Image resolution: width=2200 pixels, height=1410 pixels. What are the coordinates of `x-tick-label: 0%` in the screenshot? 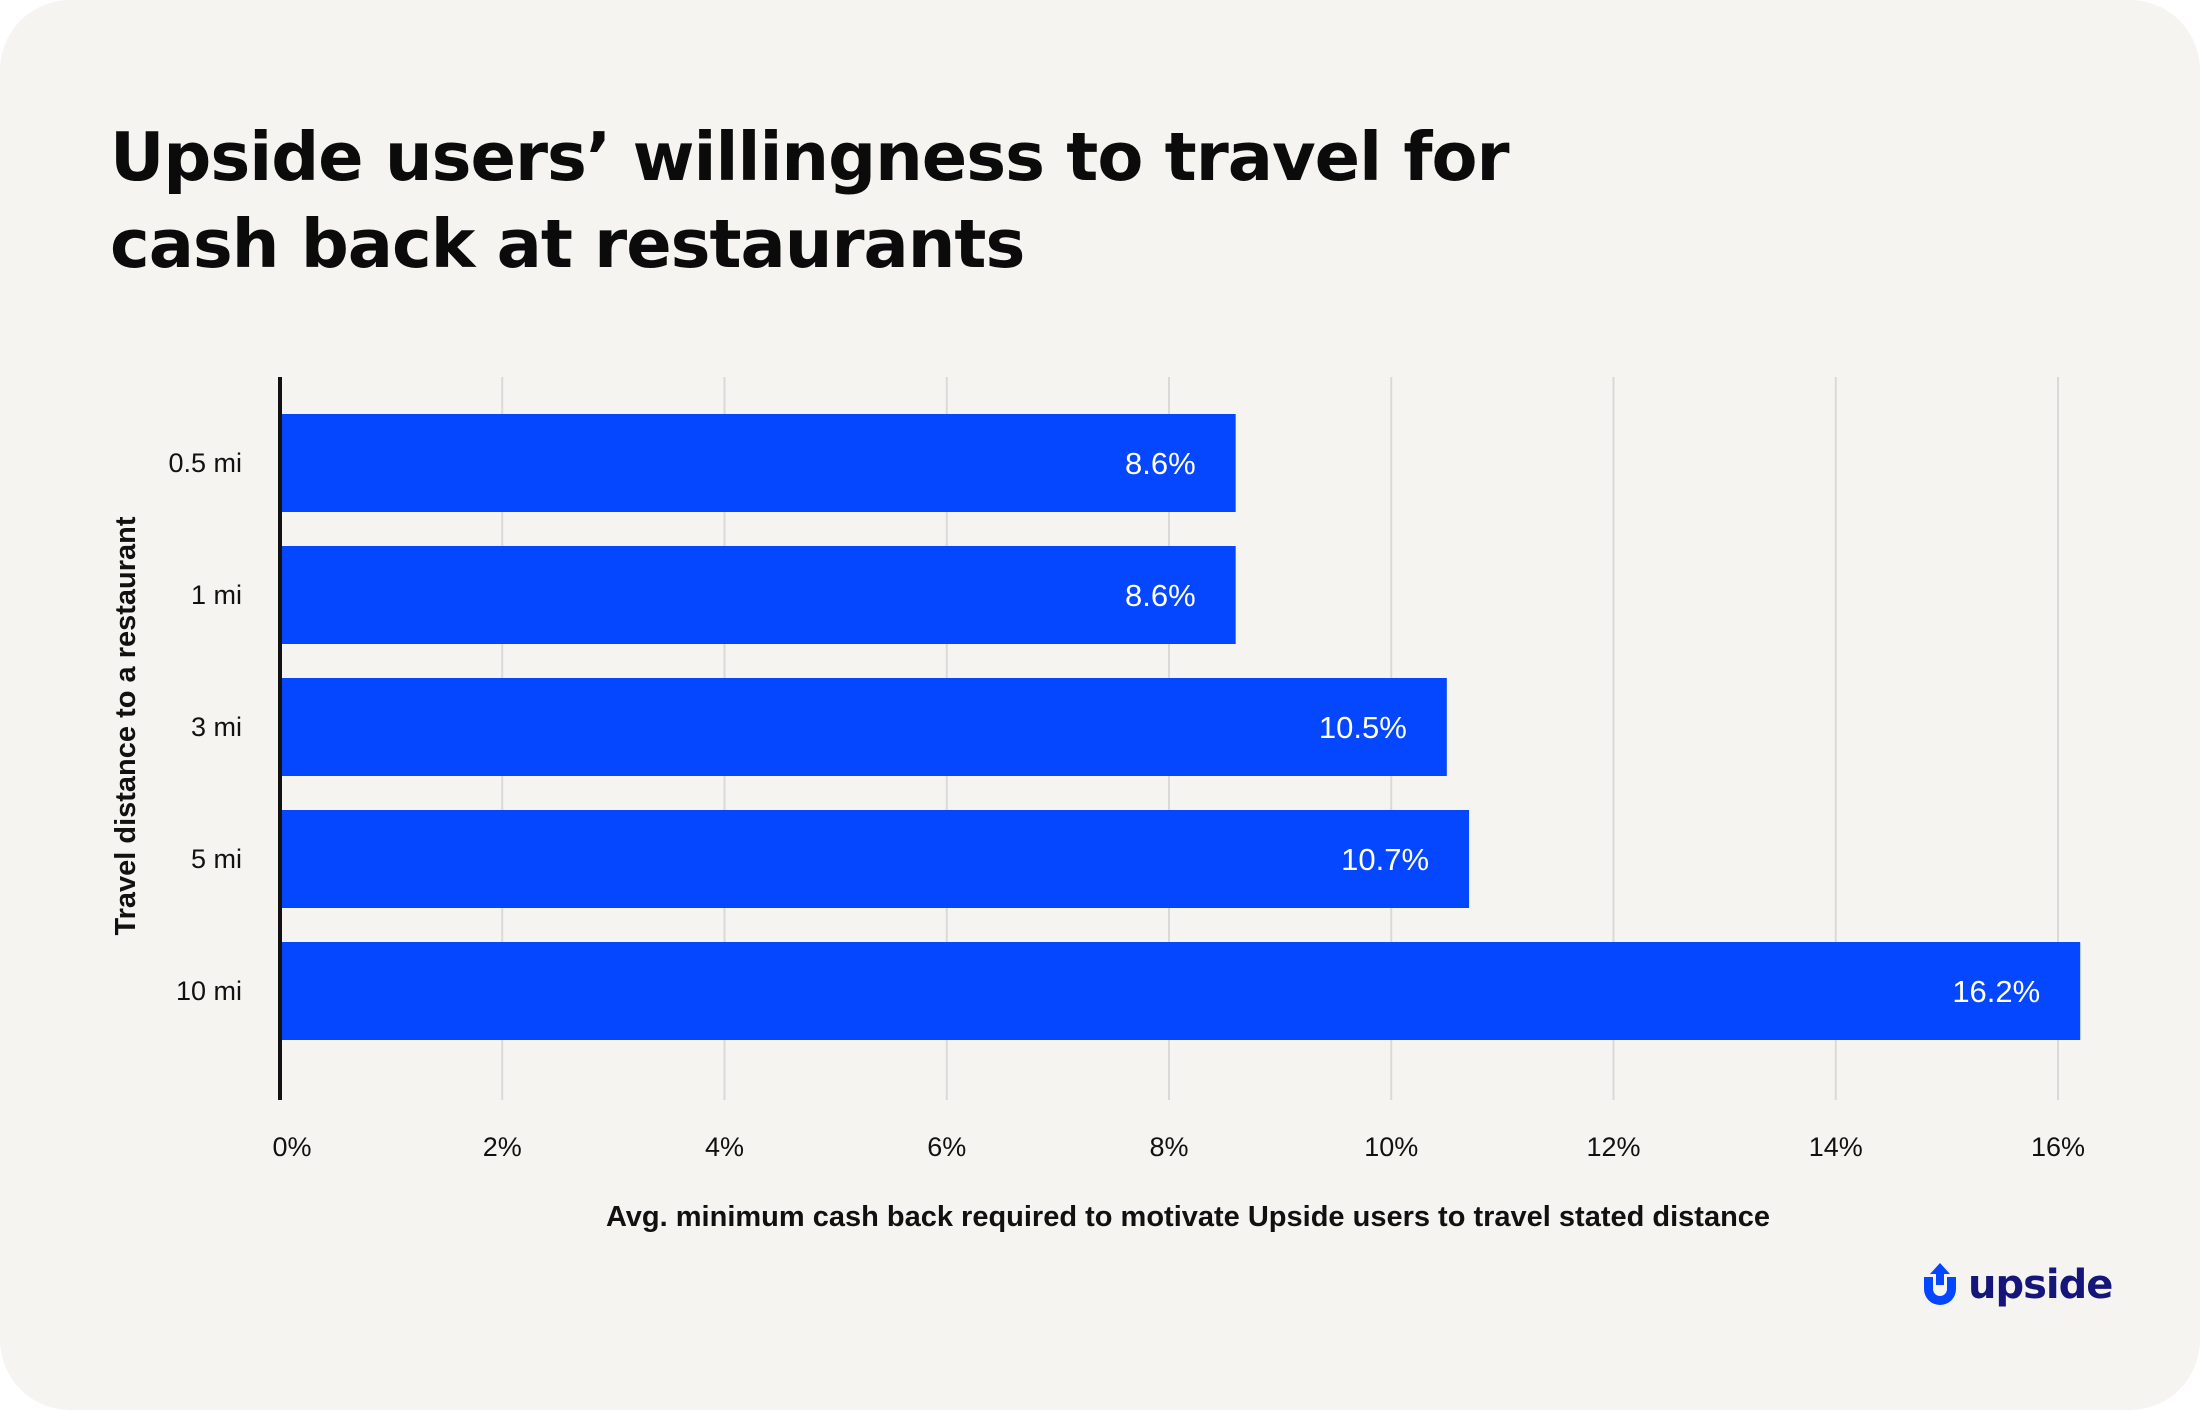 It's located at (291, 1147).